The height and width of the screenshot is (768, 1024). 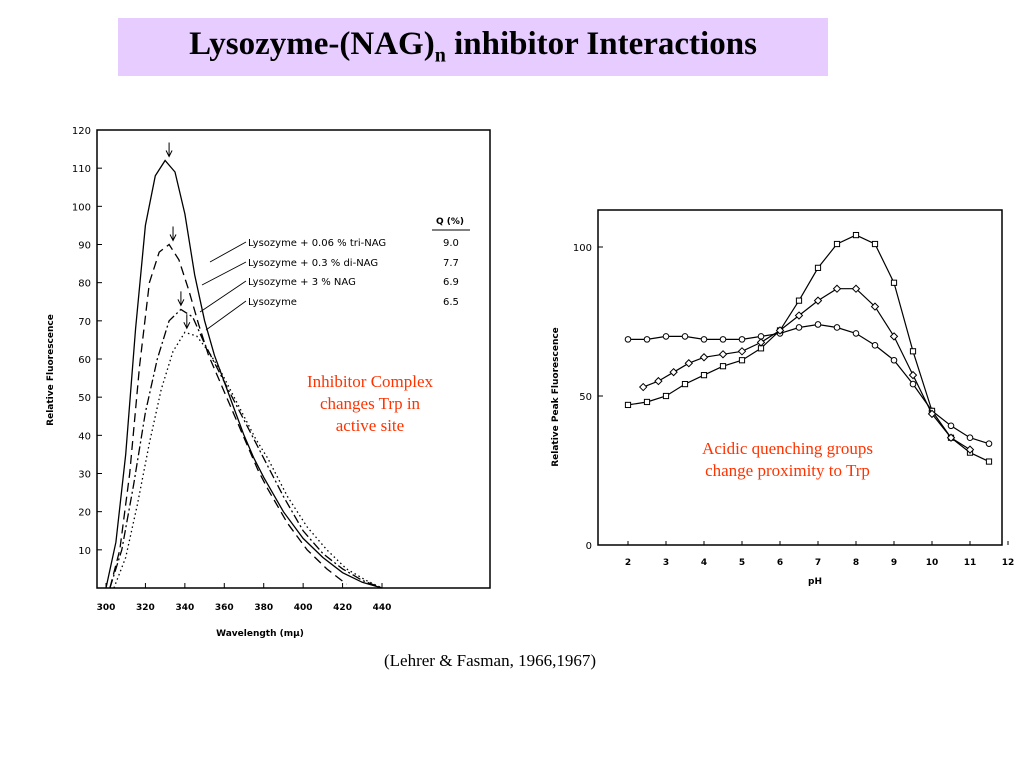 What do you see at coordinates (106, 608) in the screenshot?
I see `left-x-tick-label-300: 300` at bounding box center [106, 608].